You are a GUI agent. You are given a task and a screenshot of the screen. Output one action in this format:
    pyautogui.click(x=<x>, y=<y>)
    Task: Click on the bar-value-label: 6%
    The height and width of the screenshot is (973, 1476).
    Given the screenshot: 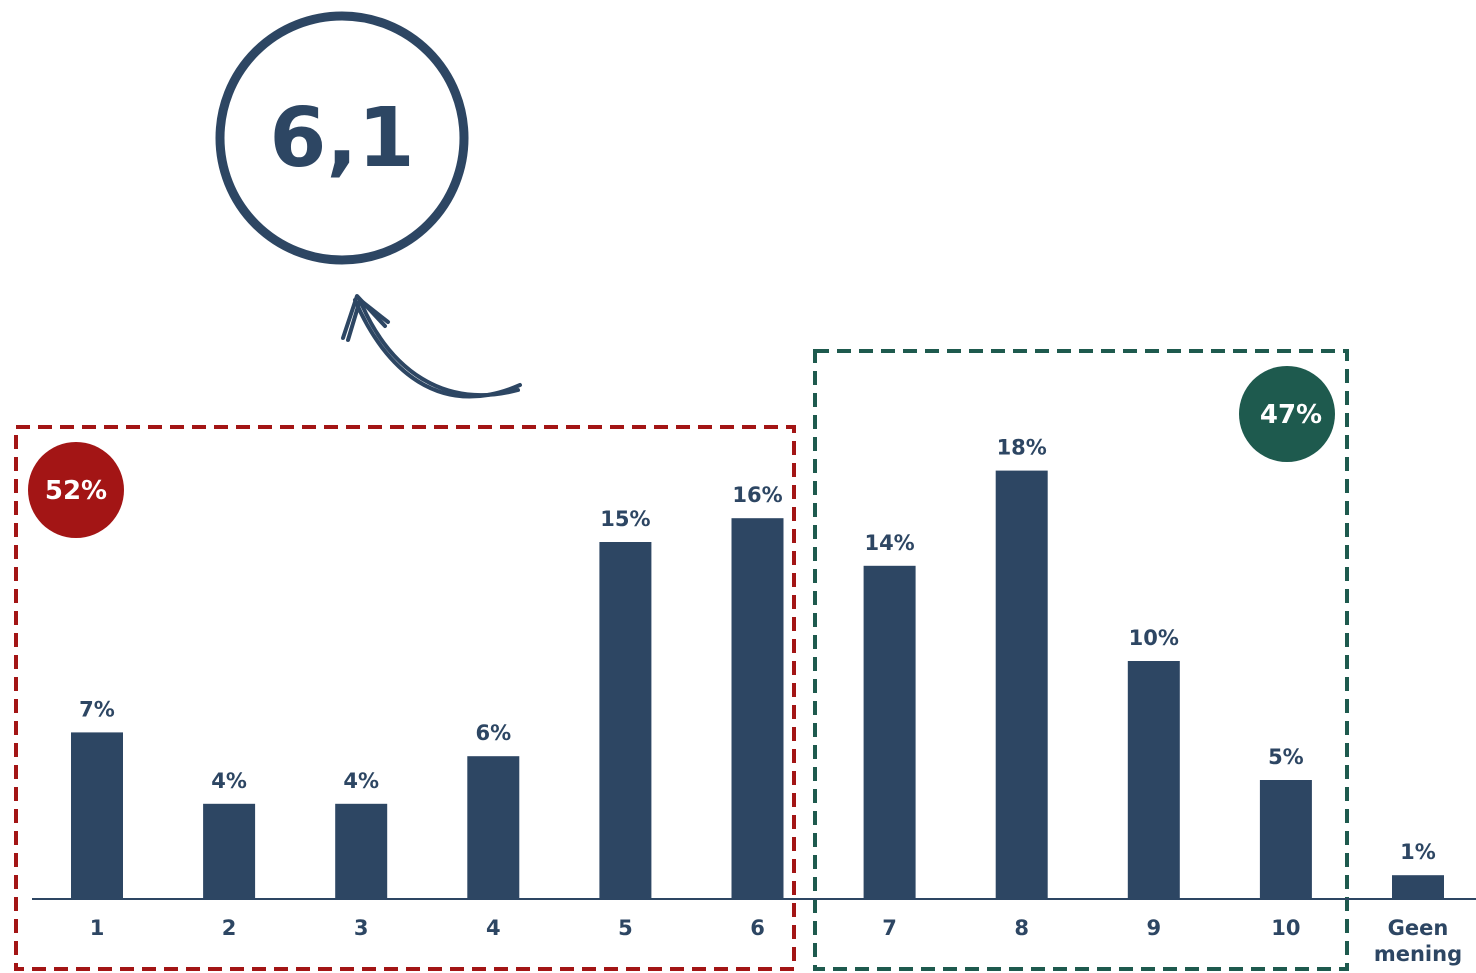 What is the action you would take?
    pyautogui.click(x=493, y=733)
    